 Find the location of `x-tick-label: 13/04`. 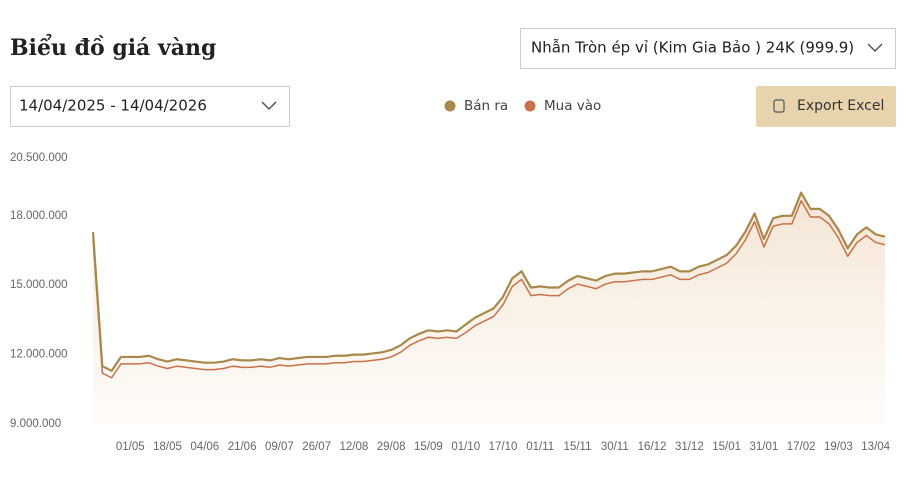

x-tick-label: 13/04 is located at coordinates (875, 447).